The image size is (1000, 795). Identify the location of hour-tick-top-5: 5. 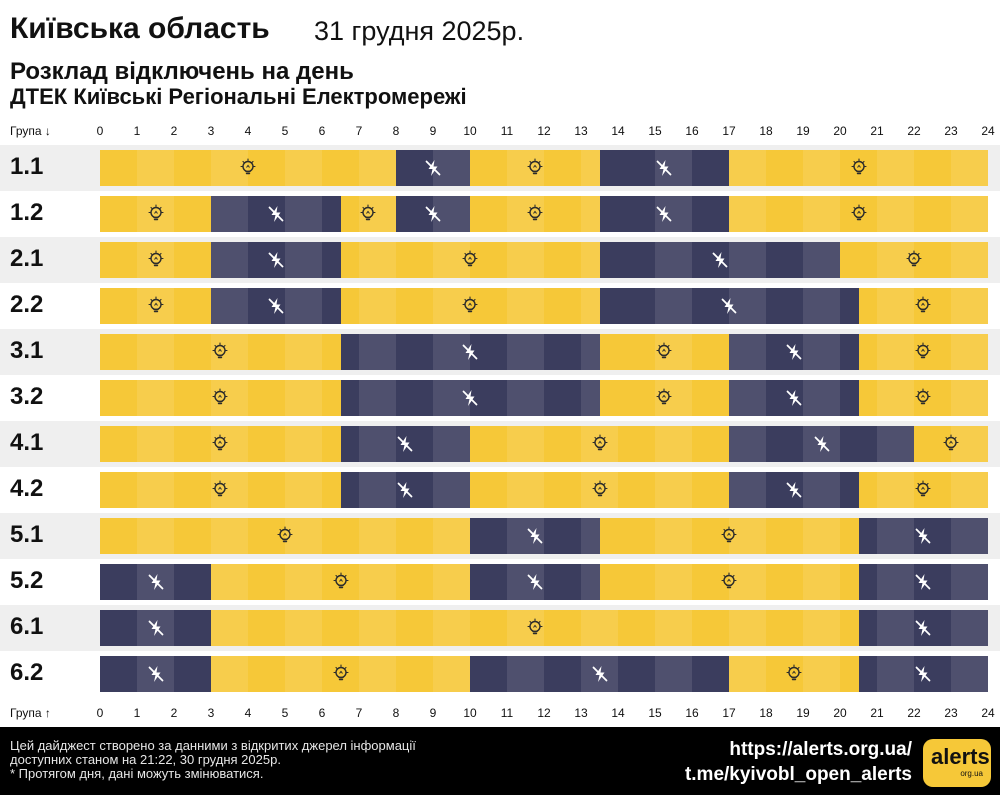
(285, 131).